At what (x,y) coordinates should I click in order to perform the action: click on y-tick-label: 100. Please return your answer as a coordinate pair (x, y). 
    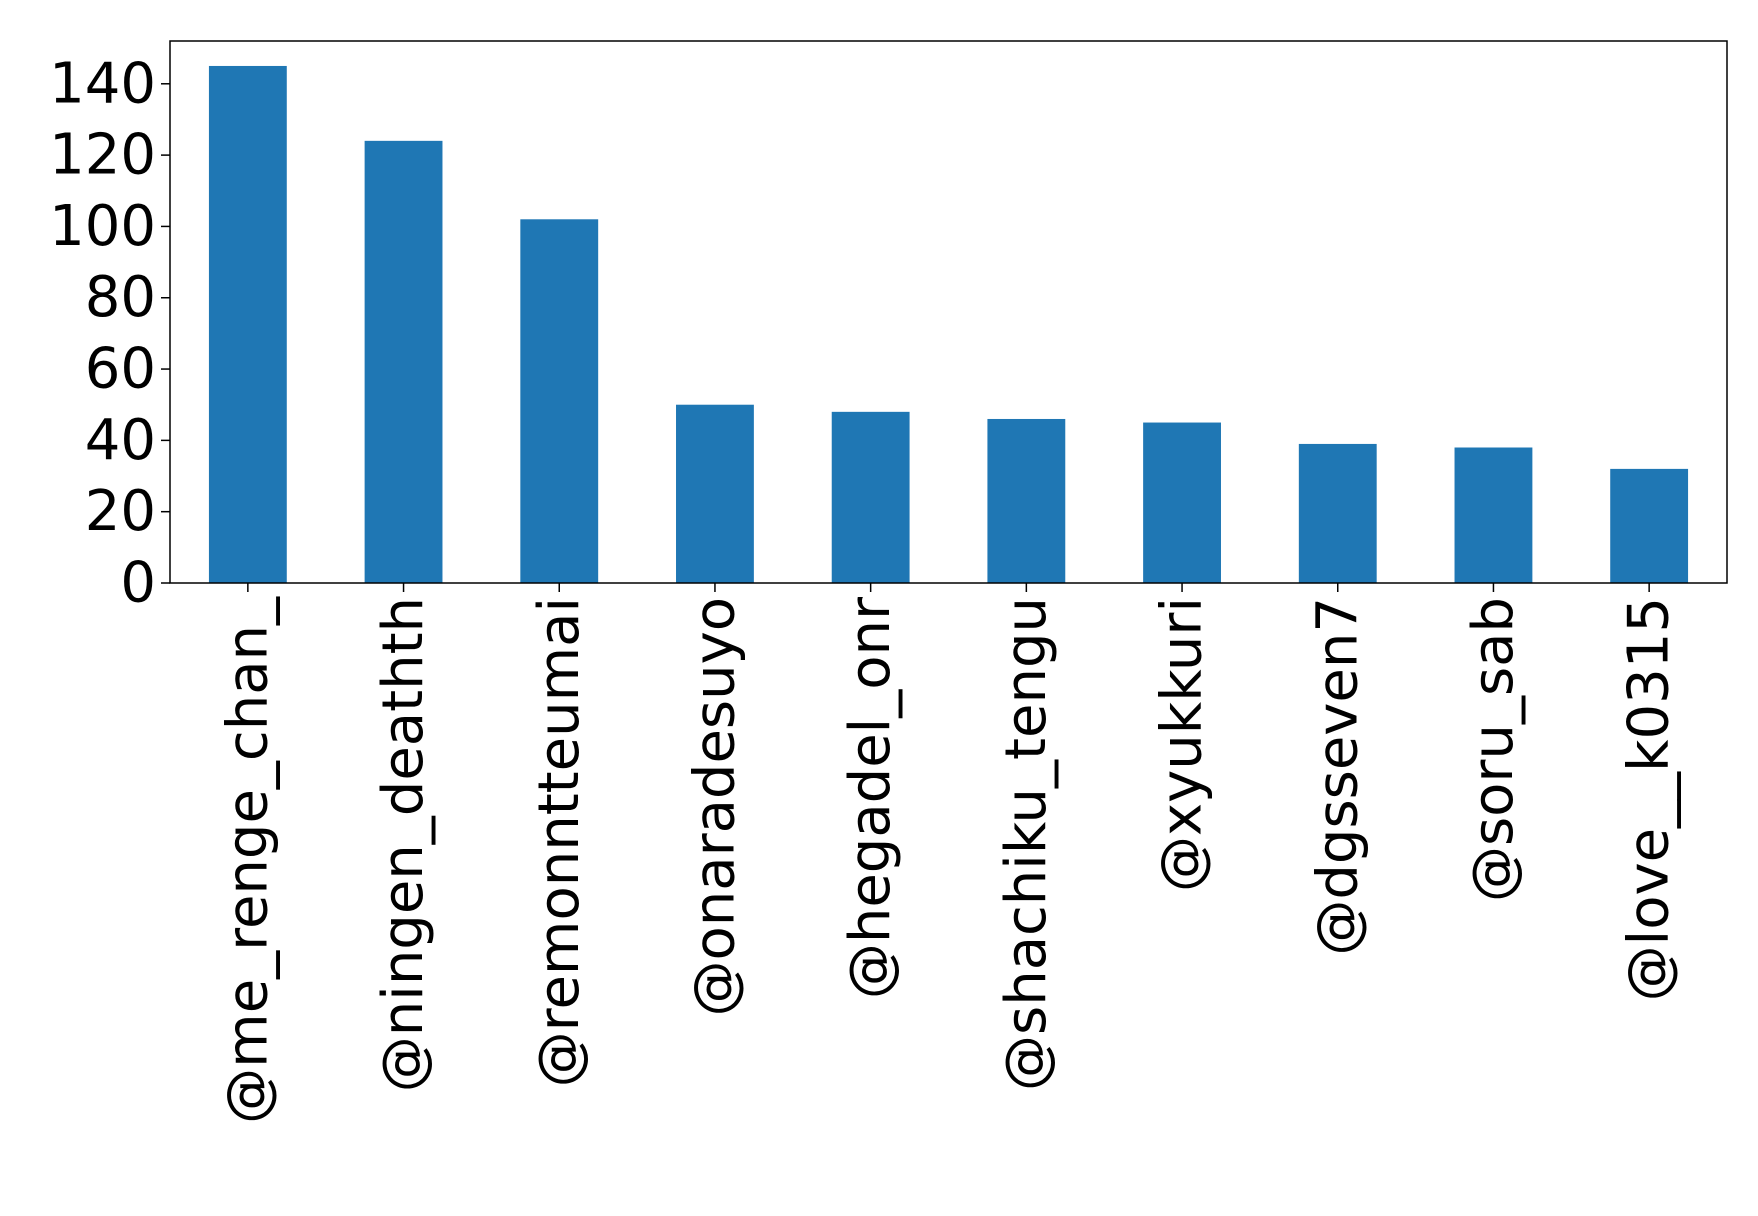
    Looking at the image, I should click on (102, 226).